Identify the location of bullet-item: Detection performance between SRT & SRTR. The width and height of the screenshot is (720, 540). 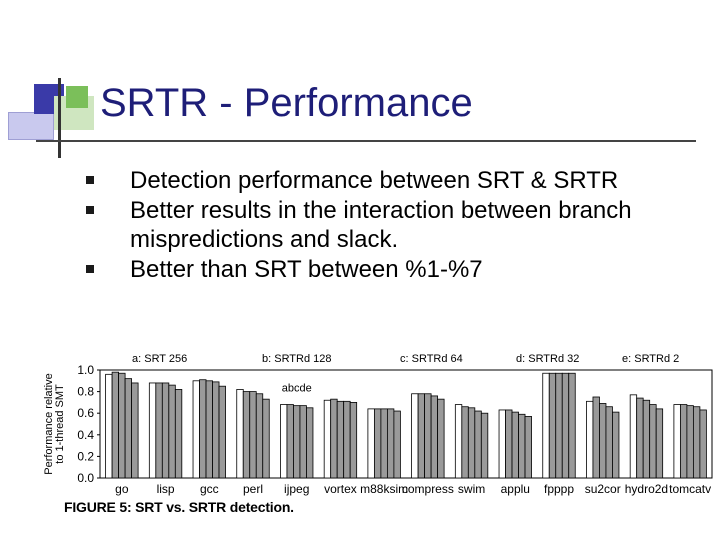
(386, 180).